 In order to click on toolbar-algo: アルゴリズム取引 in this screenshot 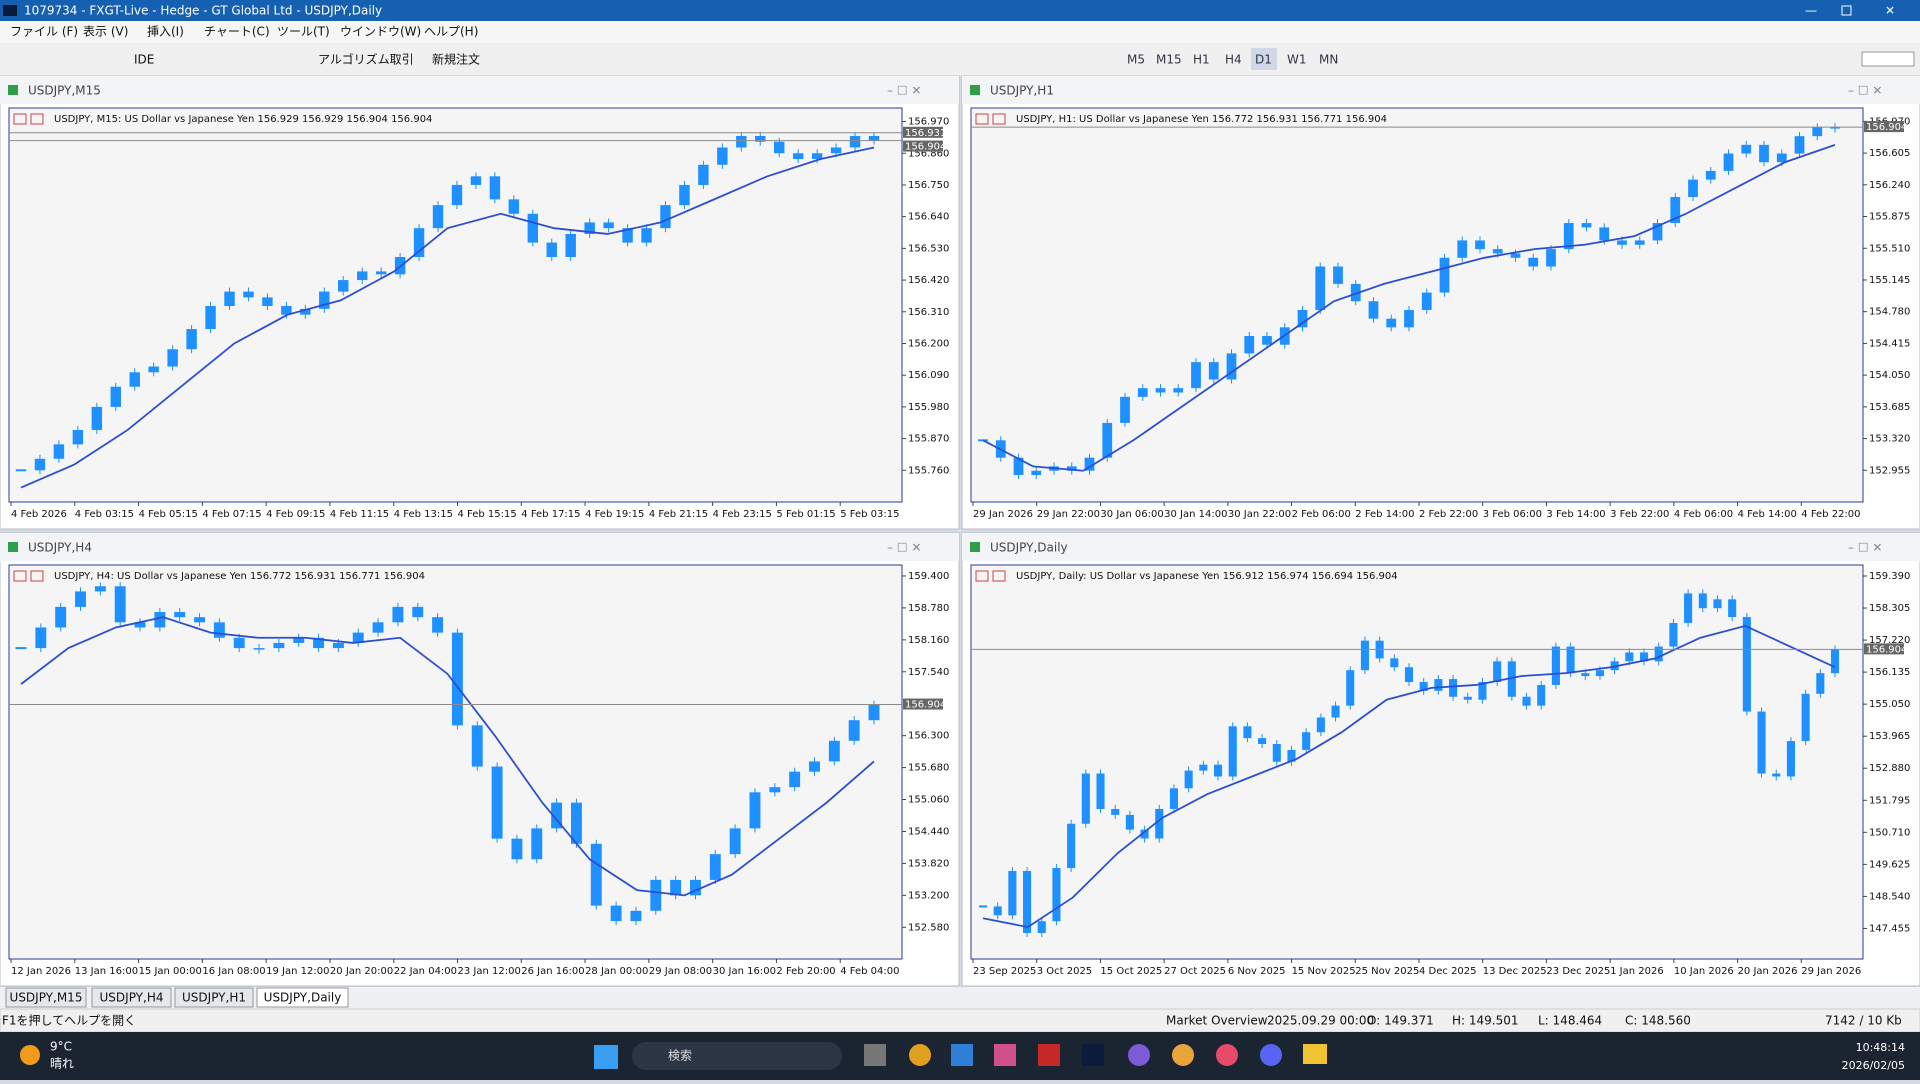, I will do `click(366, 59)`.